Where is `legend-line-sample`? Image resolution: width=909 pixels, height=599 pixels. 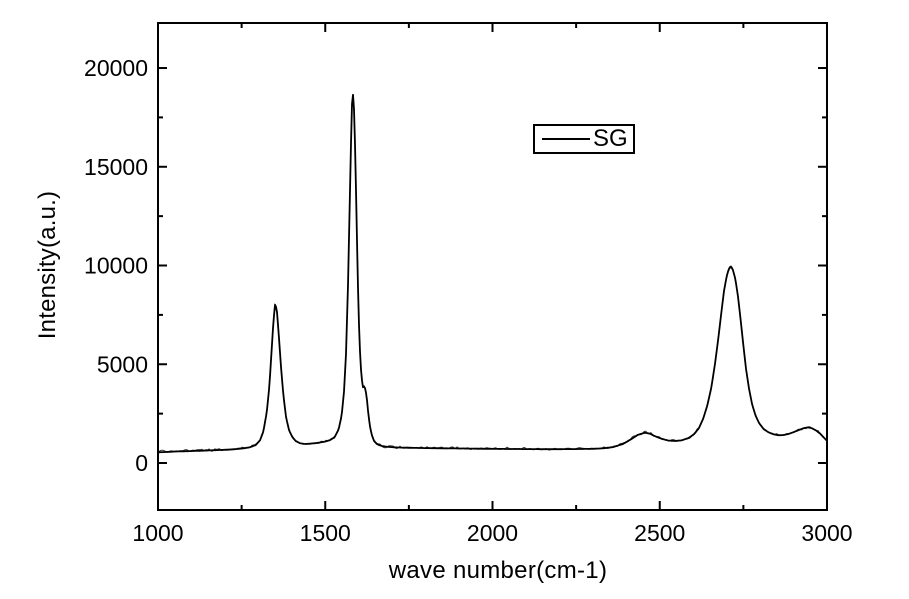
legend-line-sample is located at coordinates (566, 139).